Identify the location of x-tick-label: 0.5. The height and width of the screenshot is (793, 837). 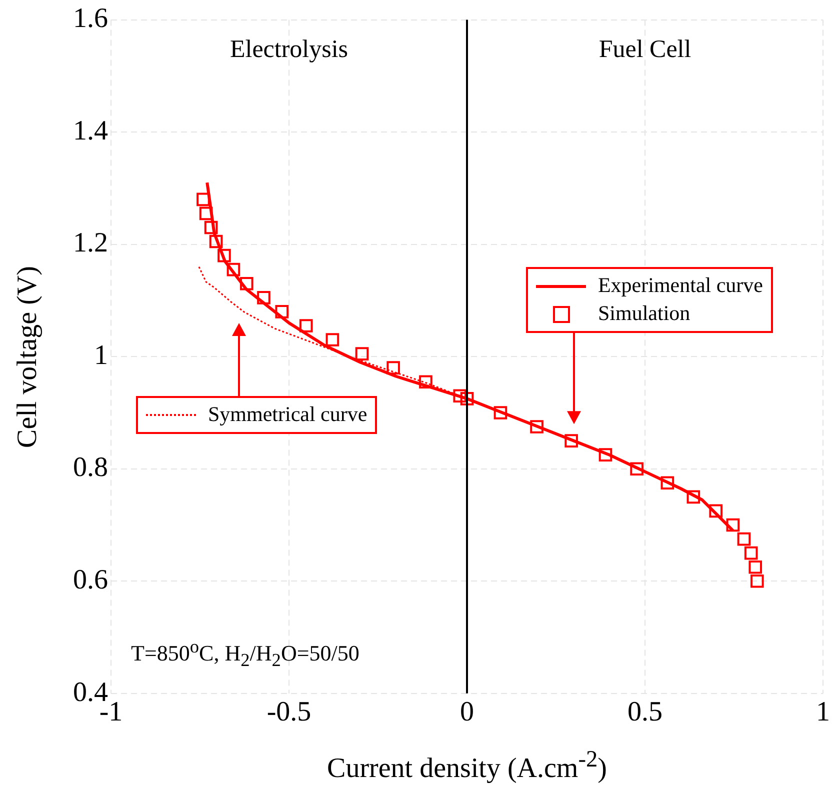
(645, 712).